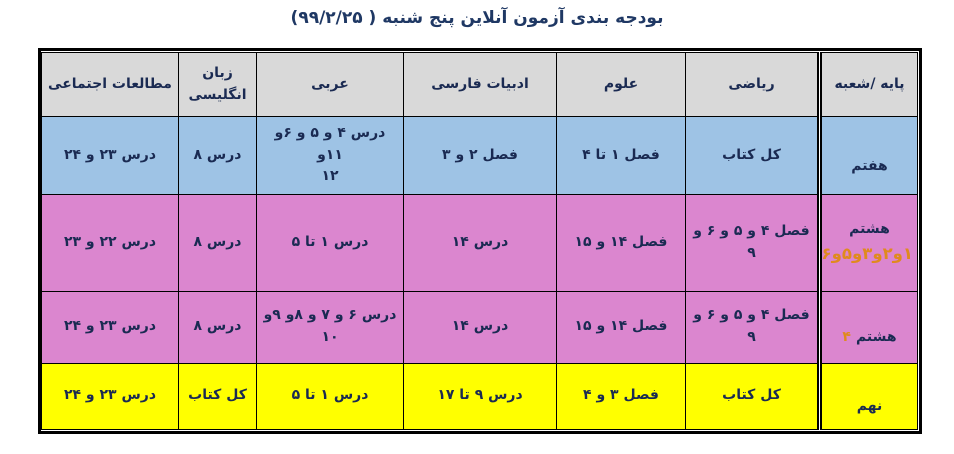  I want to click on seventh-literature-cell: فصل ۲ و ۳, so click(480, 155).